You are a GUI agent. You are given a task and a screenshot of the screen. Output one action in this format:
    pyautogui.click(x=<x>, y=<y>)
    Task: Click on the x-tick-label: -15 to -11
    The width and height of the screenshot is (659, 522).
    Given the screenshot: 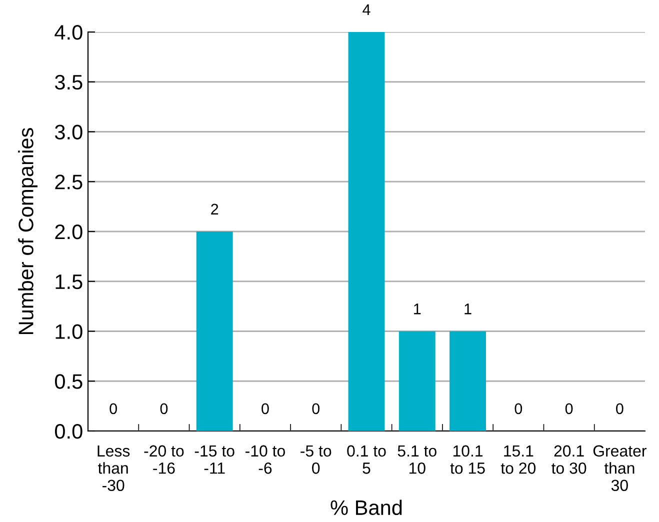 What is the action you would take?
    pyautogui.click(x=214, y=459)
    